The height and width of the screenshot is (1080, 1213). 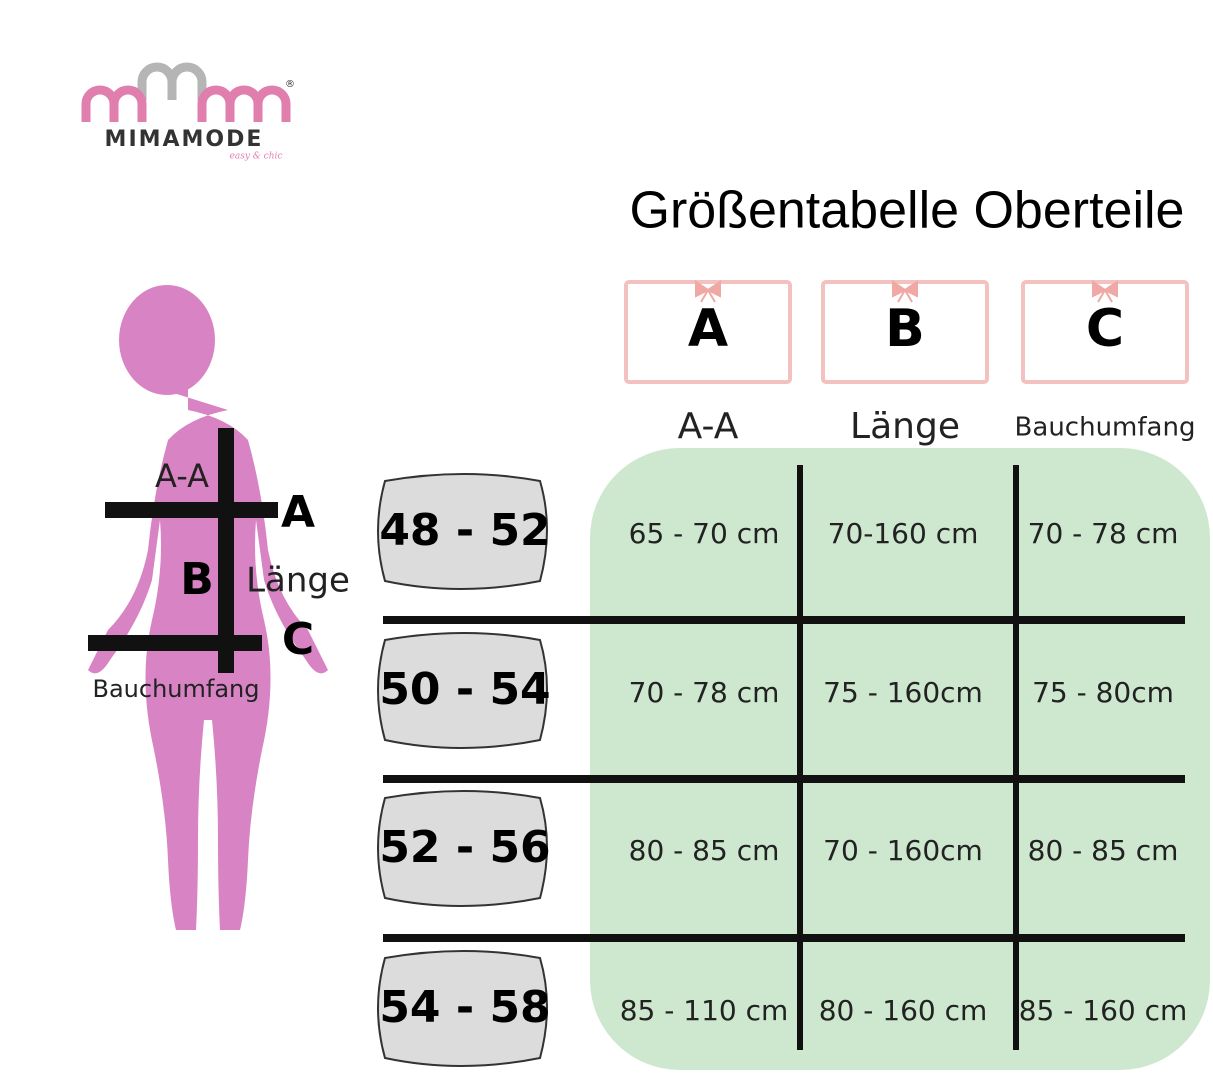 What do you see at coordinates (1103, 692) in the screenshot?
I see `cell-value: 75 - 80cm` at bounding box center [1103, 692].